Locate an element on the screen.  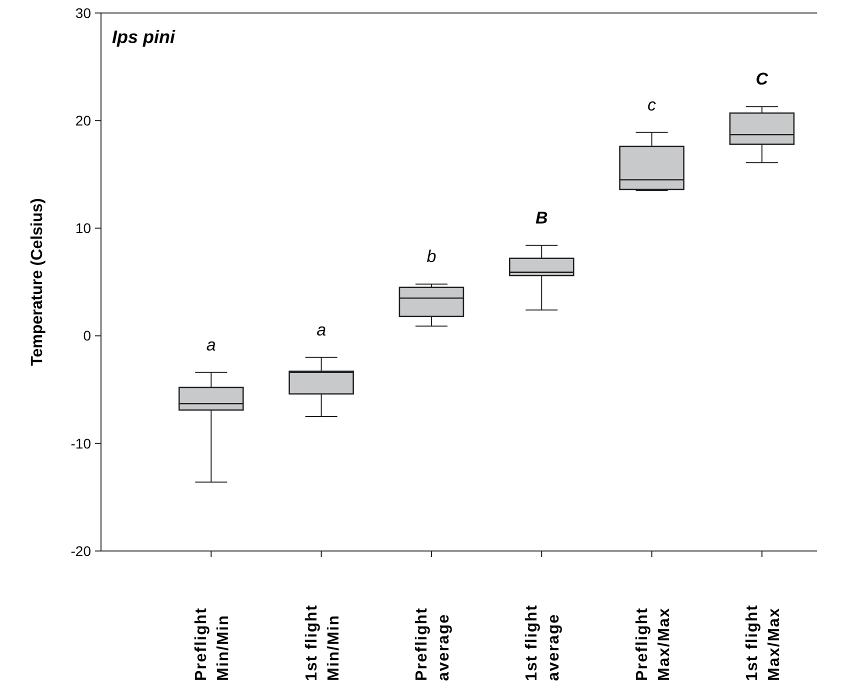
annotation: b is located at coordinates (431, 256).